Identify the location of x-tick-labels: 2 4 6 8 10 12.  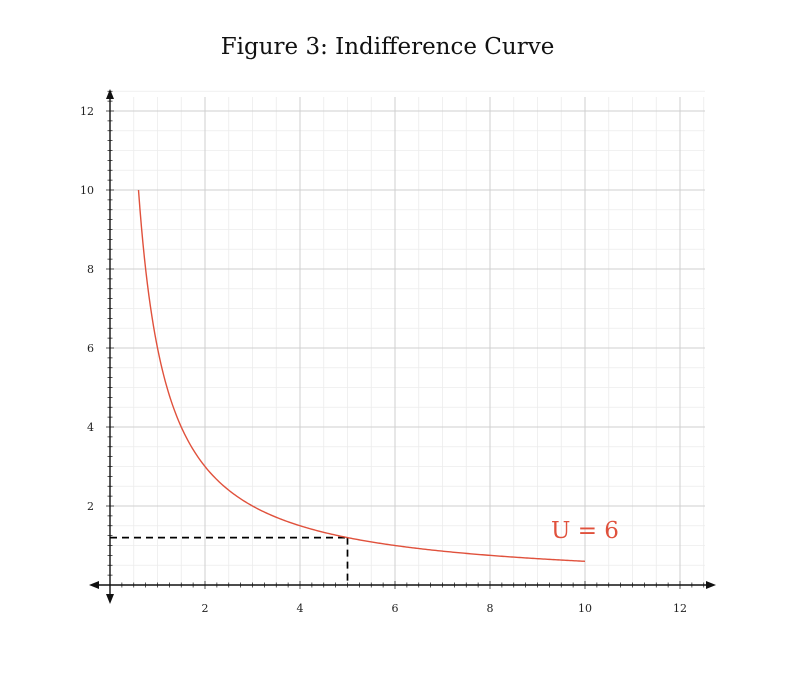
(445, 608).